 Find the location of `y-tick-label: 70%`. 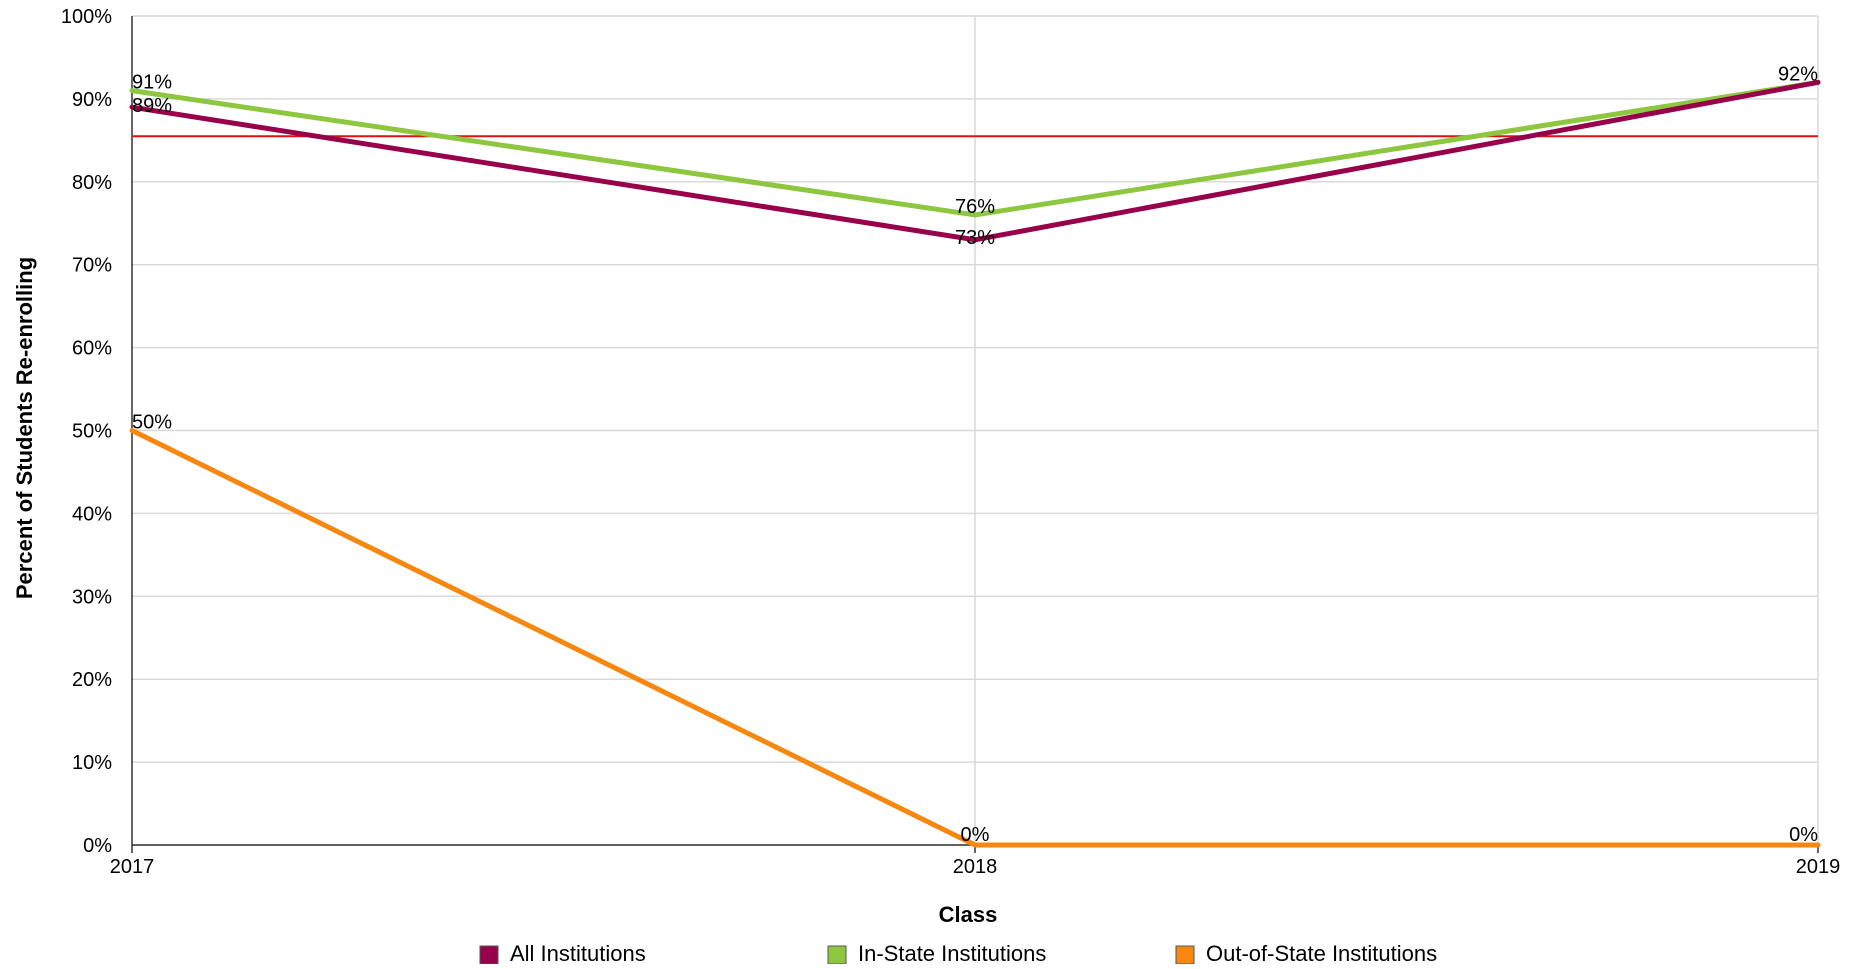

y-tick-label: 70% is located at coordinates (92, 266).